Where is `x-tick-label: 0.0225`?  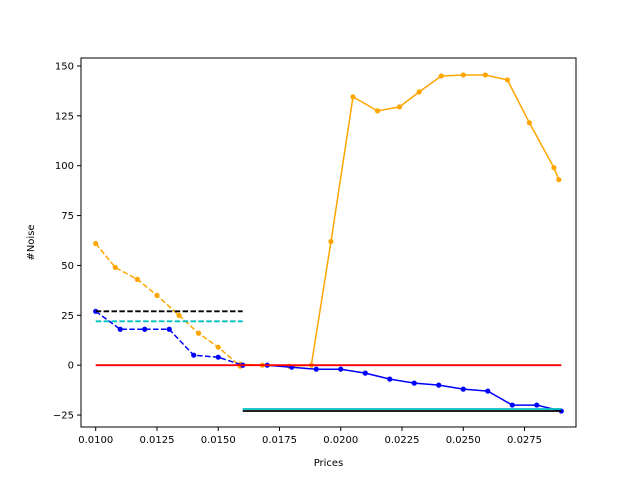 x-tick-label: 0.0225 is located at coordinates (402, 440).